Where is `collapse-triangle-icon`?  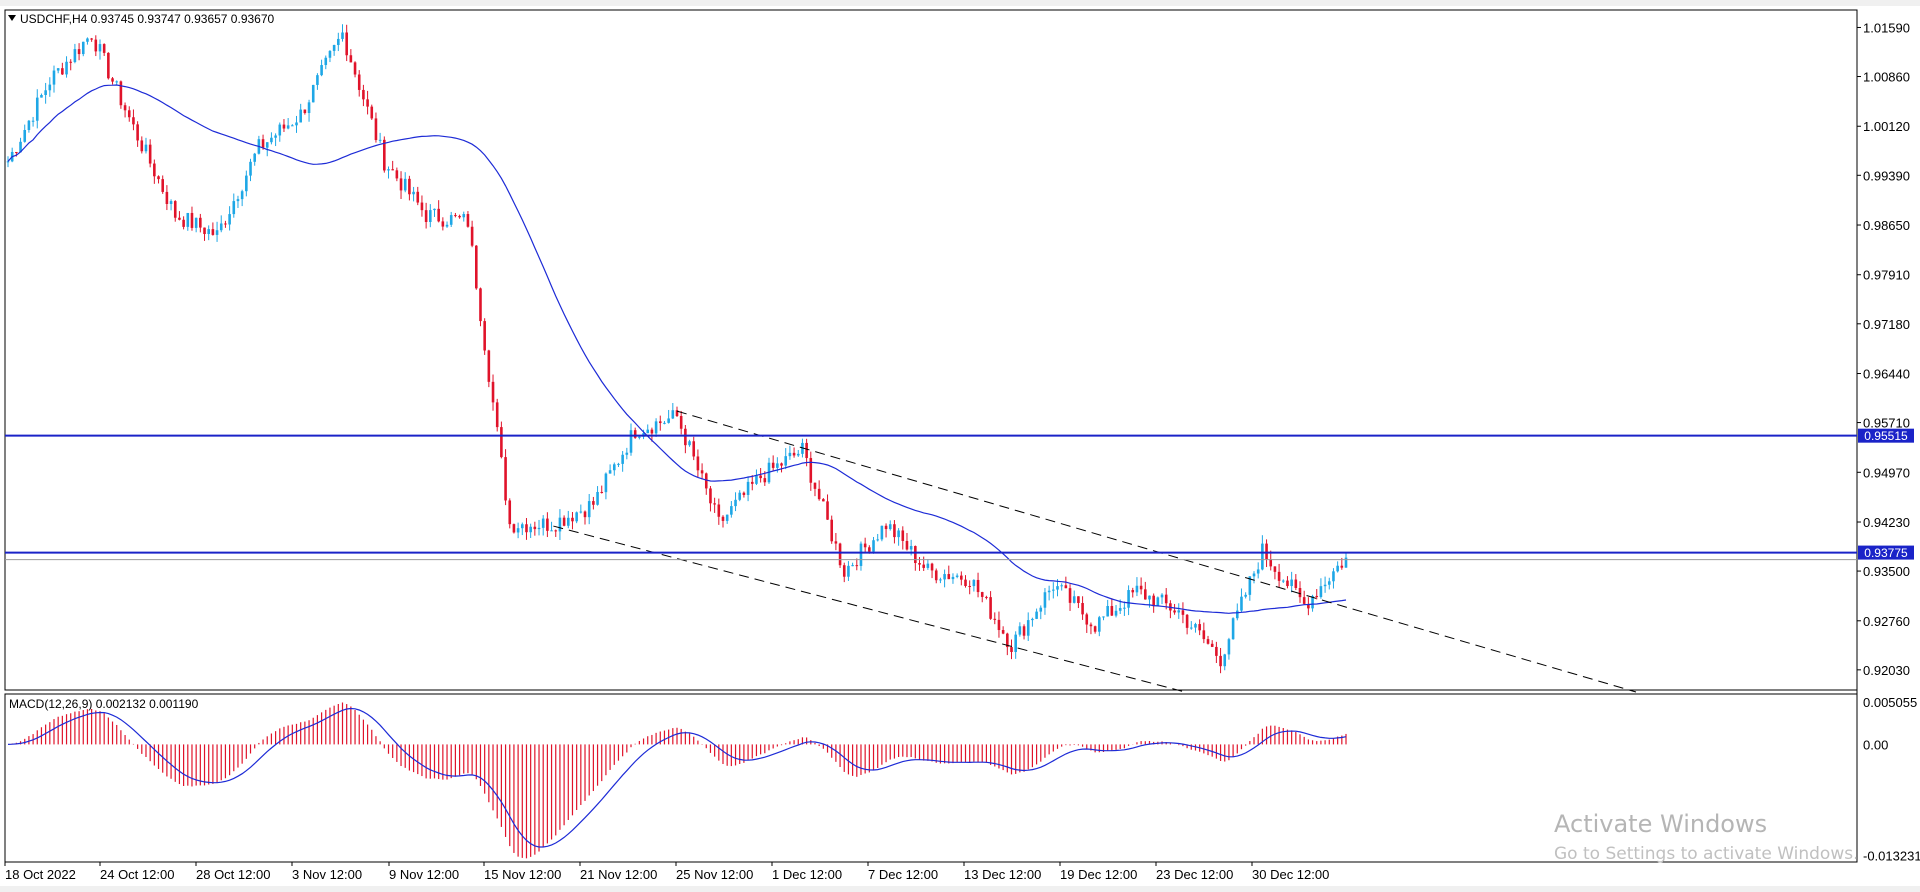
collapse-triangle-icon is located at coordinates (12, 18).